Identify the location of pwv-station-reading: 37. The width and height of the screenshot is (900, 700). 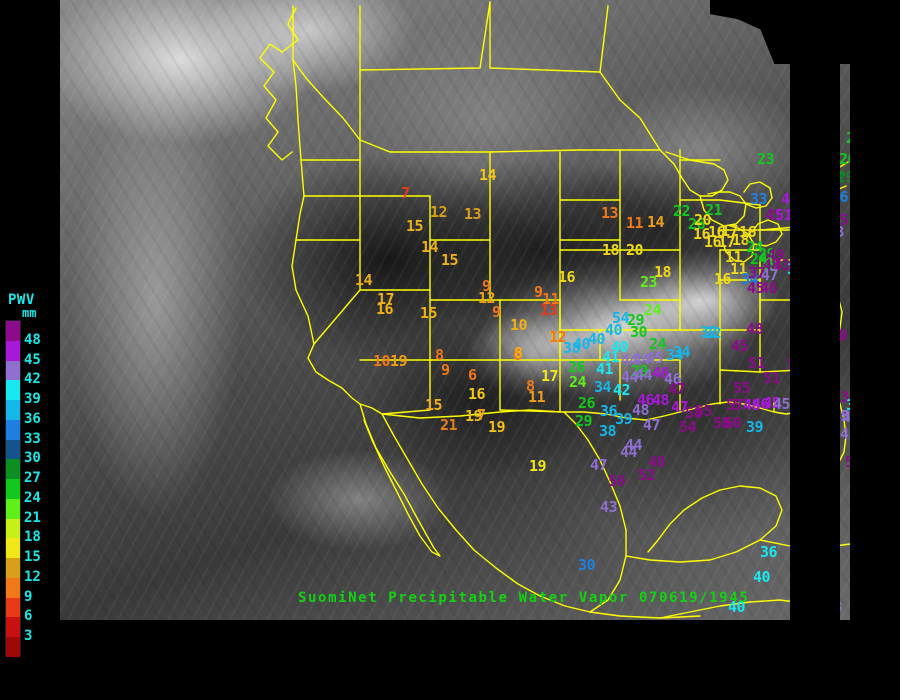
(757, 273).